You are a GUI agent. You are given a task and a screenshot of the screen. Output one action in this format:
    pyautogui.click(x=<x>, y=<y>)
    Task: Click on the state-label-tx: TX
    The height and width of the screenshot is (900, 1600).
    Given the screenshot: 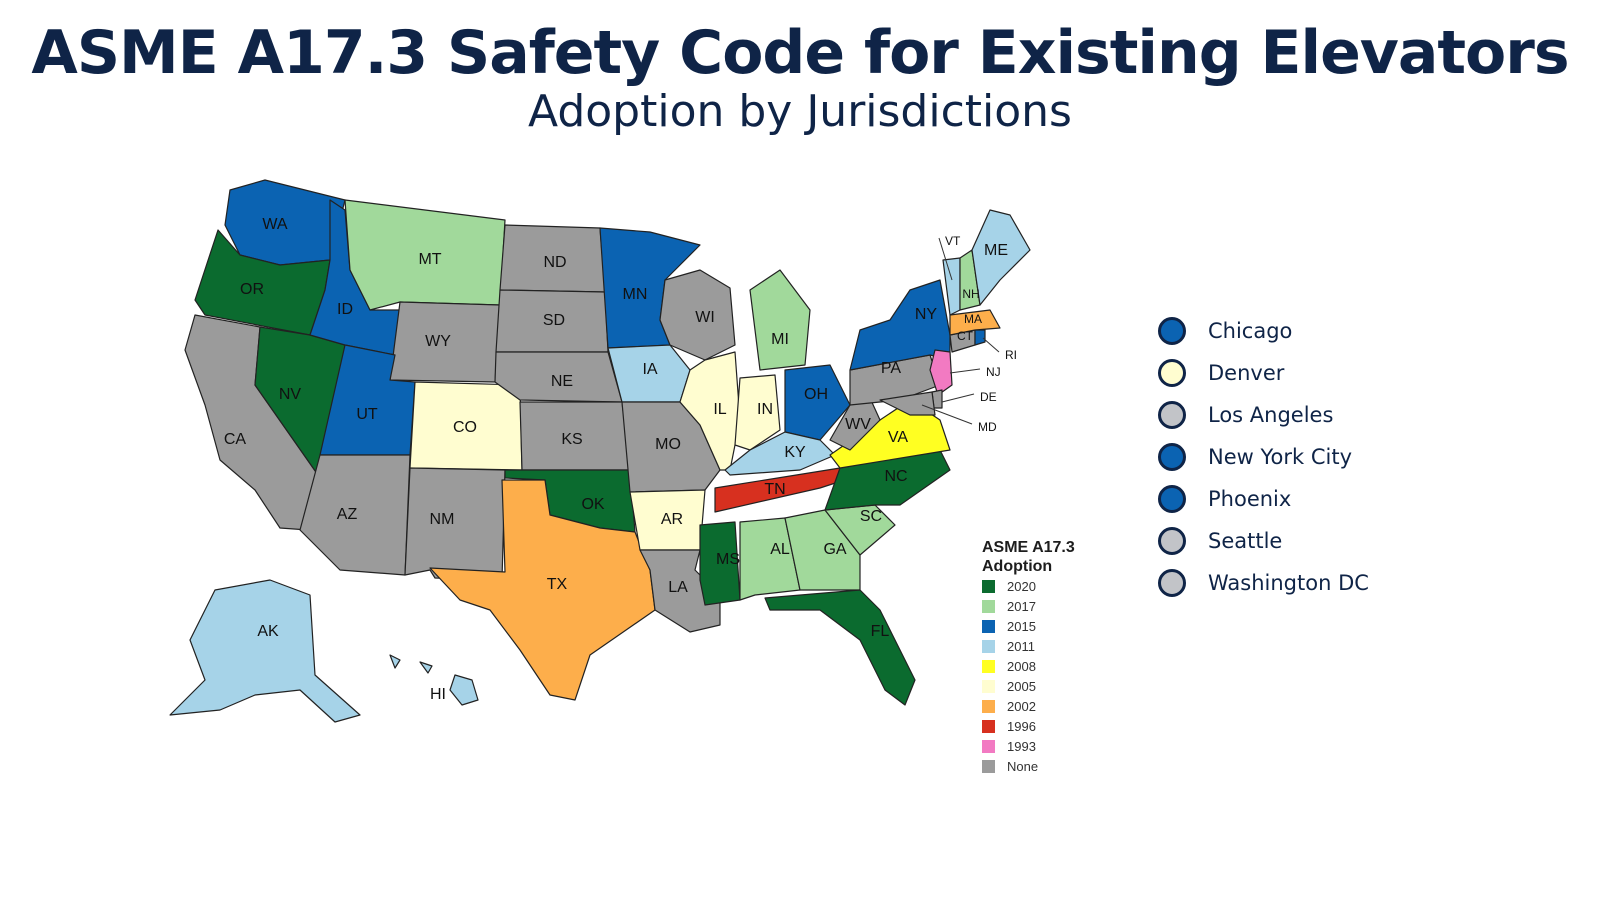 What is the action you would take?
    pyautogui.click(x=557, y=584)
    